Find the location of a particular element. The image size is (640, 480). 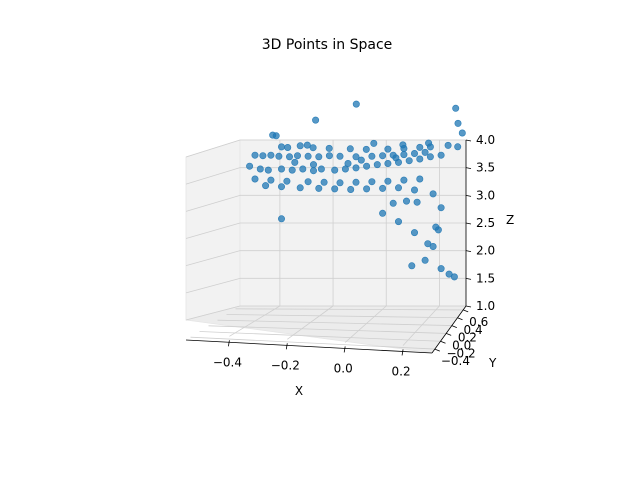

y-axis-label: Y is located at coordinates (492, 363).